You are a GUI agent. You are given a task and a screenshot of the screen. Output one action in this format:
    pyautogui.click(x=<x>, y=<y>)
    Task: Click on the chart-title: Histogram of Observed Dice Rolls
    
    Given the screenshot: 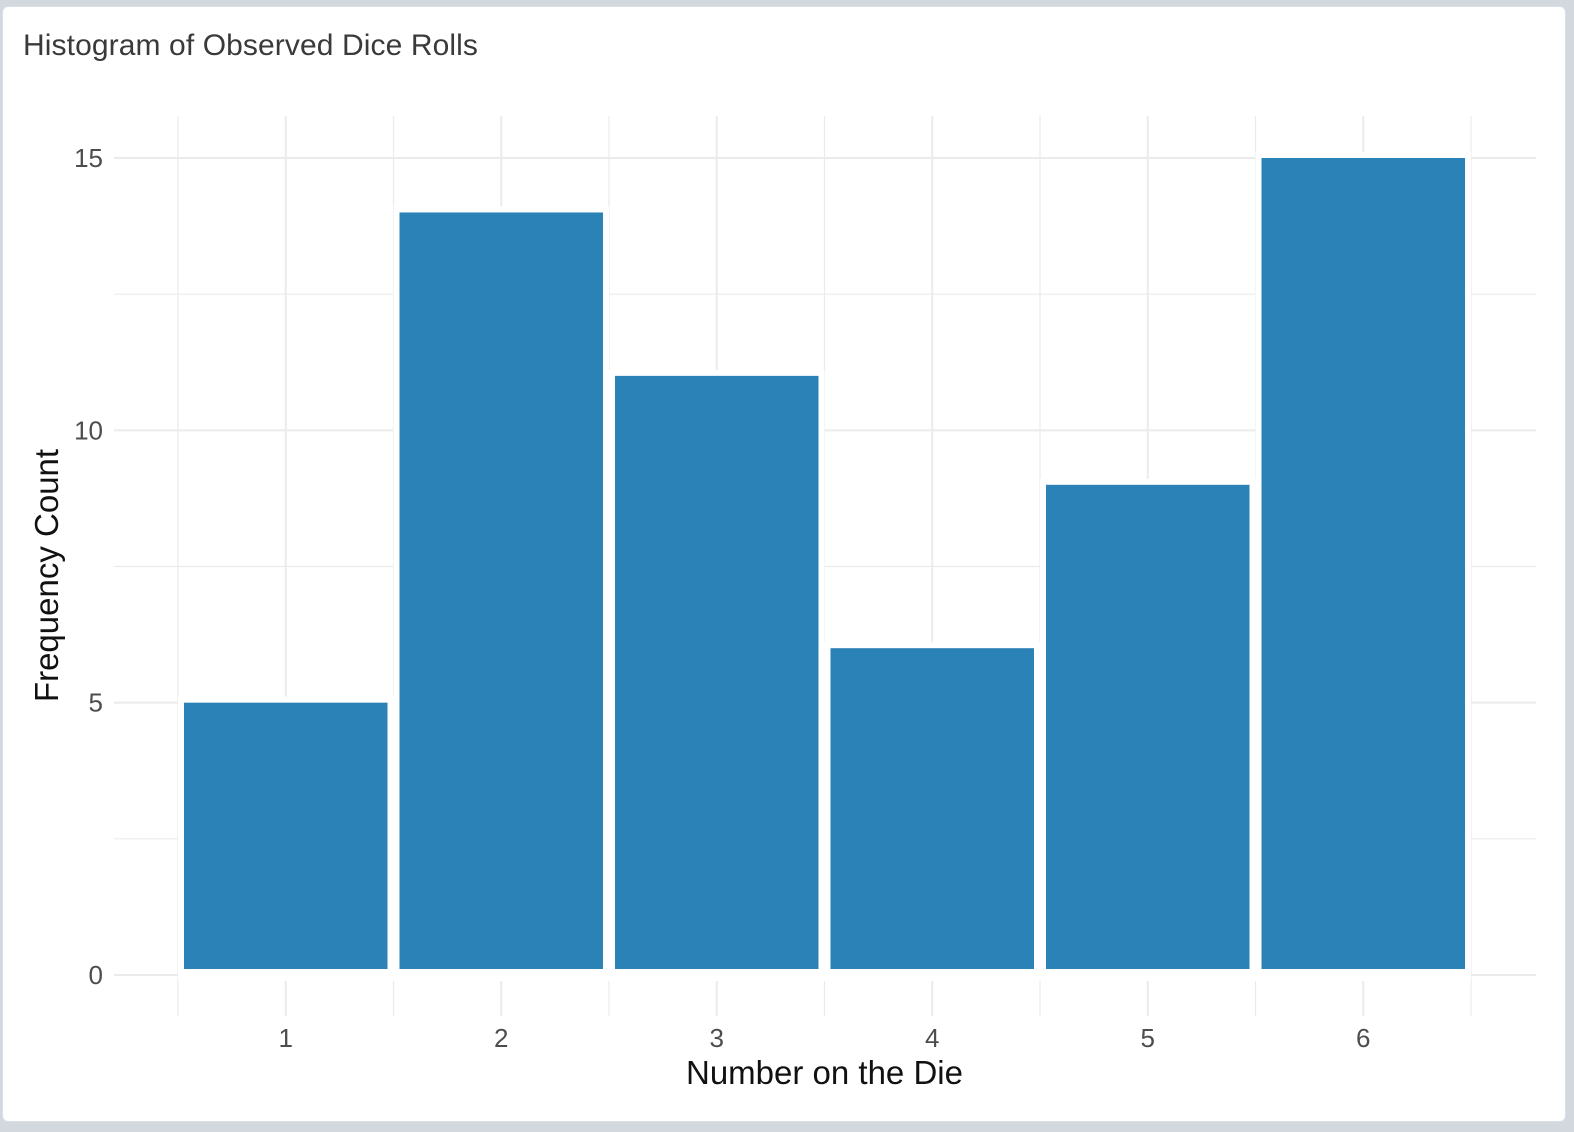 What is the action you would take?
    pyautogui.click(x=251, y=45)
    